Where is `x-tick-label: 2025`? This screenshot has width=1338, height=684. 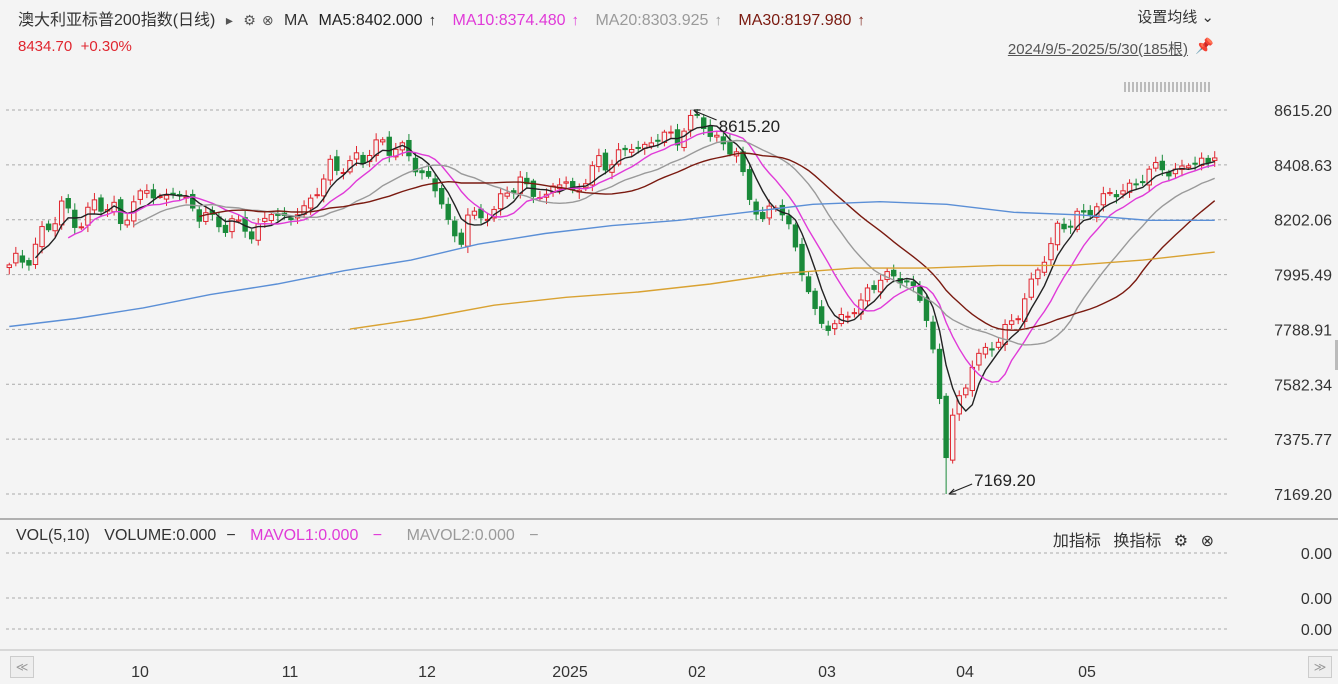
x-tick-label: 2025 is located at coordinates (570, 672).